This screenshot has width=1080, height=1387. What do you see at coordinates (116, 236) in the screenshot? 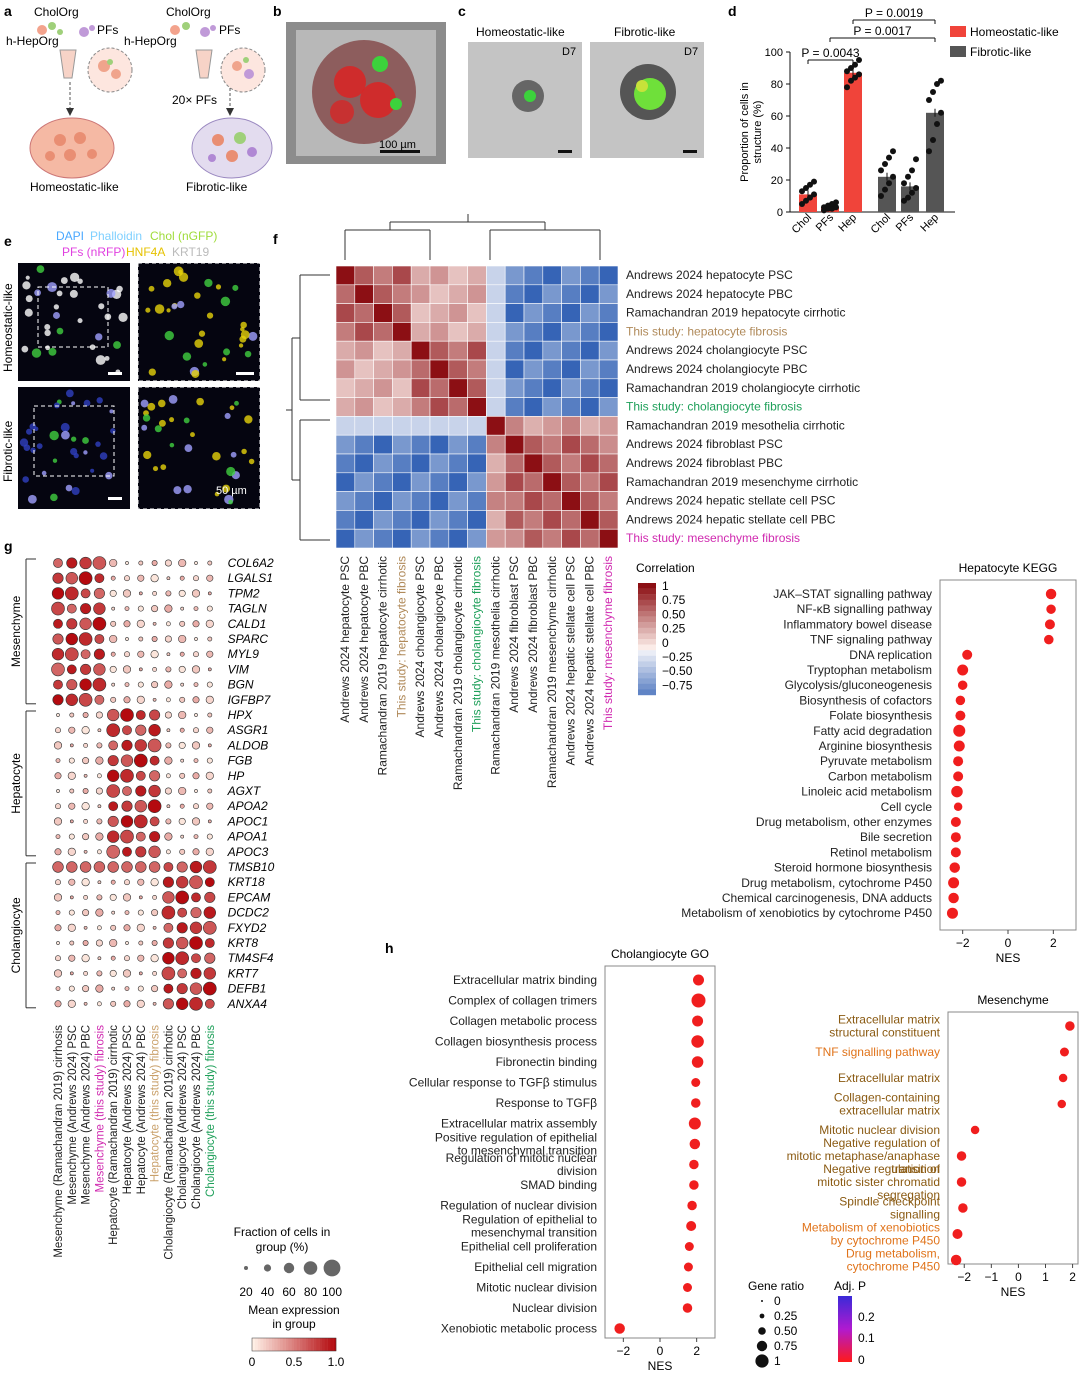
I see `e-legend-item: Phalloidin` at bounding box center [116, 236].